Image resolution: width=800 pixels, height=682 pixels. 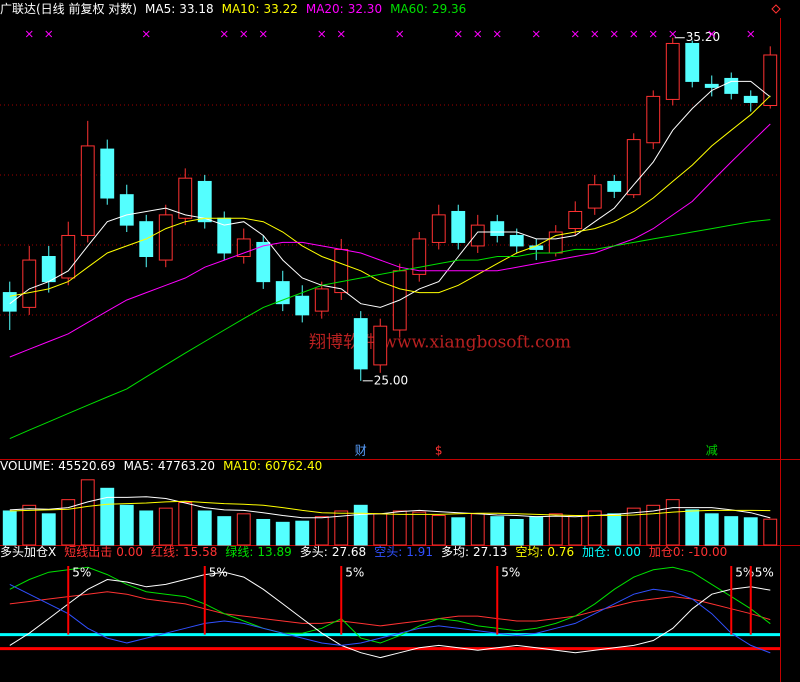 What do you see at coordinates (280, 9) in the screenshot?
I see `legend-value: 33.22` at bounding box center [280, 9].